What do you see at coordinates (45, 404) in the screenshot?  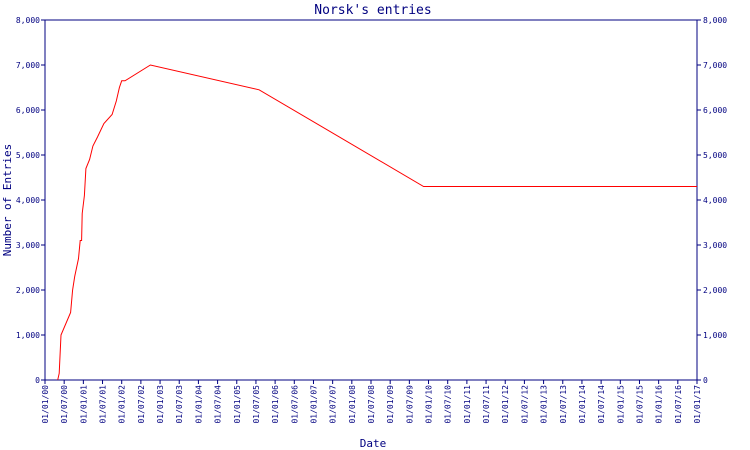 I see `x-tick-label: 01/01/00` at bounding box center [45, 404].